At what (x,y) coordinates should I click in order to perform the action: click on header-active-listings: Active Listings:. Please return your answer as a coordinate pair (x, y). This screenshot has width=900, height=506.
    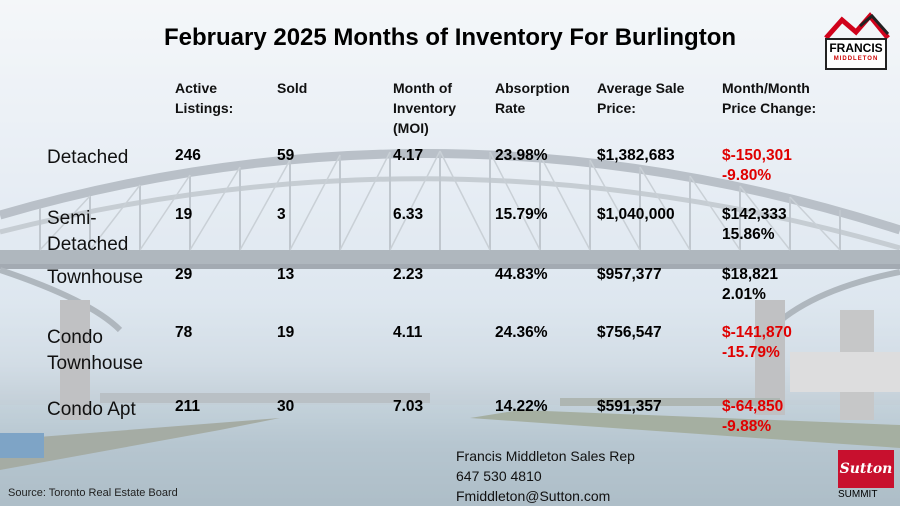
    Looking at the image, I should click on (204, 98).